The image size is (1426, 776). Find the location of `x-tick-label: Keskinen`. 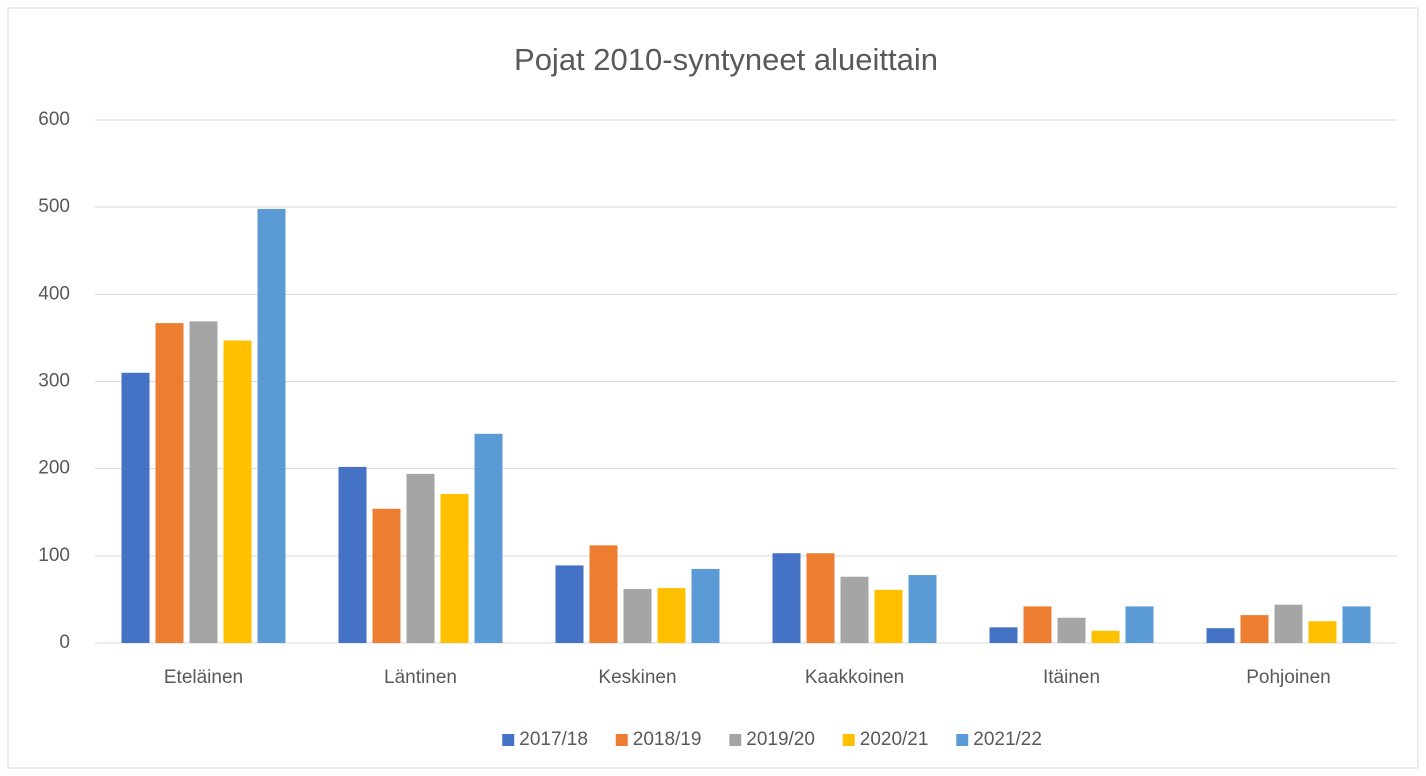

x-tick-label: Keskinen is located at coordinates (637, 677).